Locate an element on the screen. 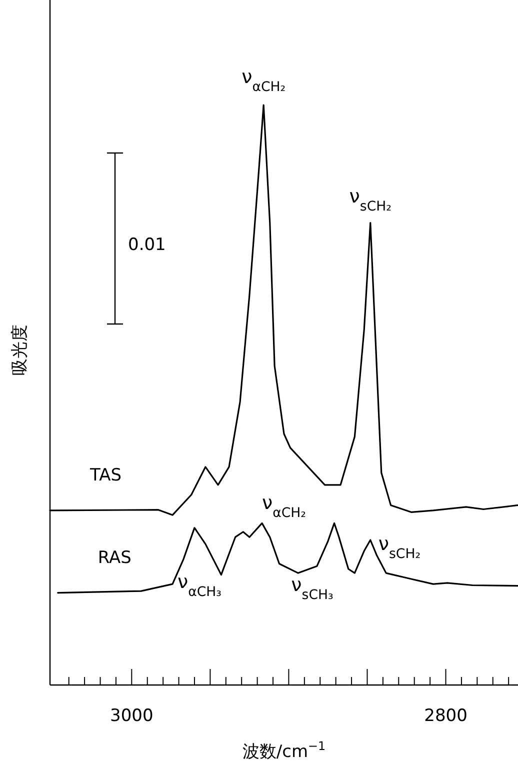 The image size is (518, 769). series-label: TAS is located at coordinates (105, 475).